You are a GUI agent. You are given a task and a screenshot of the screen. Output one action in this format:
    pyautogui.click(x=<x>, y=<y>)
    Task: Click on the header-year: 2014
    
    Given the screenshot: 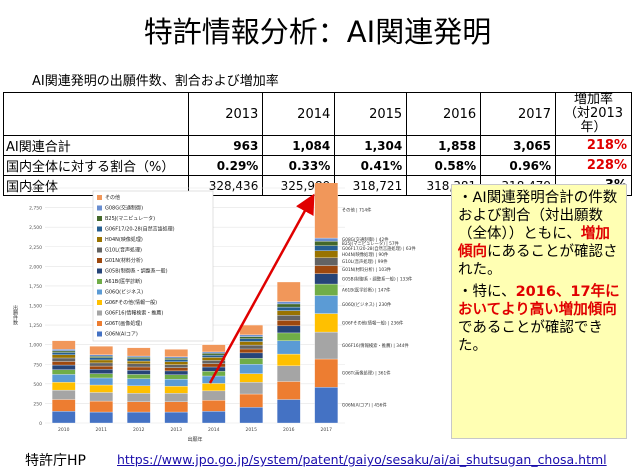 What is the action you would take?
    pyautogui.click(x=299, y=114)
    